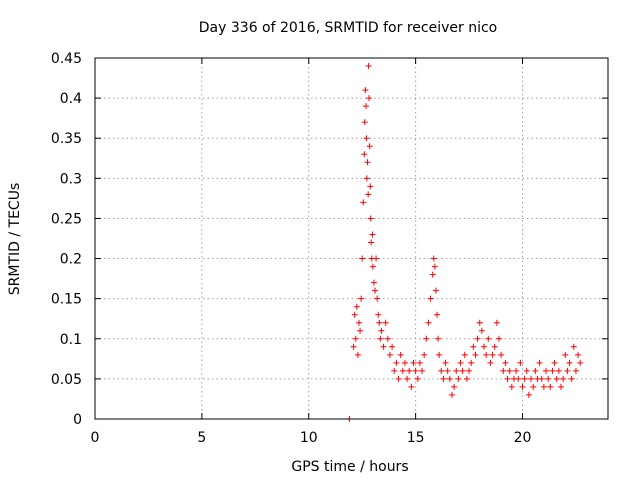 The height and width of the screenshot is (480, 640). I want to click on y-tick-label: 0.2, so click(71, 260).